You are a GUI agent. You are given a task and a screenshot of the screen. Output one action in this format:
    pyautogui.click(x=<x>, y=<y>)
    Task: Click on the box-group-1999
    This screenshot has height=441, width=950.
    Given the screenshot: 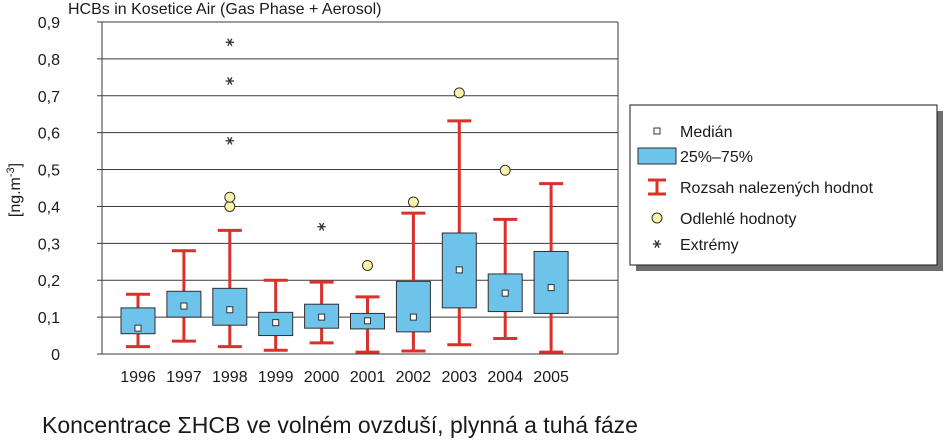 What is the action you would take?
    pyautogui.click(x=276, y=315)
    